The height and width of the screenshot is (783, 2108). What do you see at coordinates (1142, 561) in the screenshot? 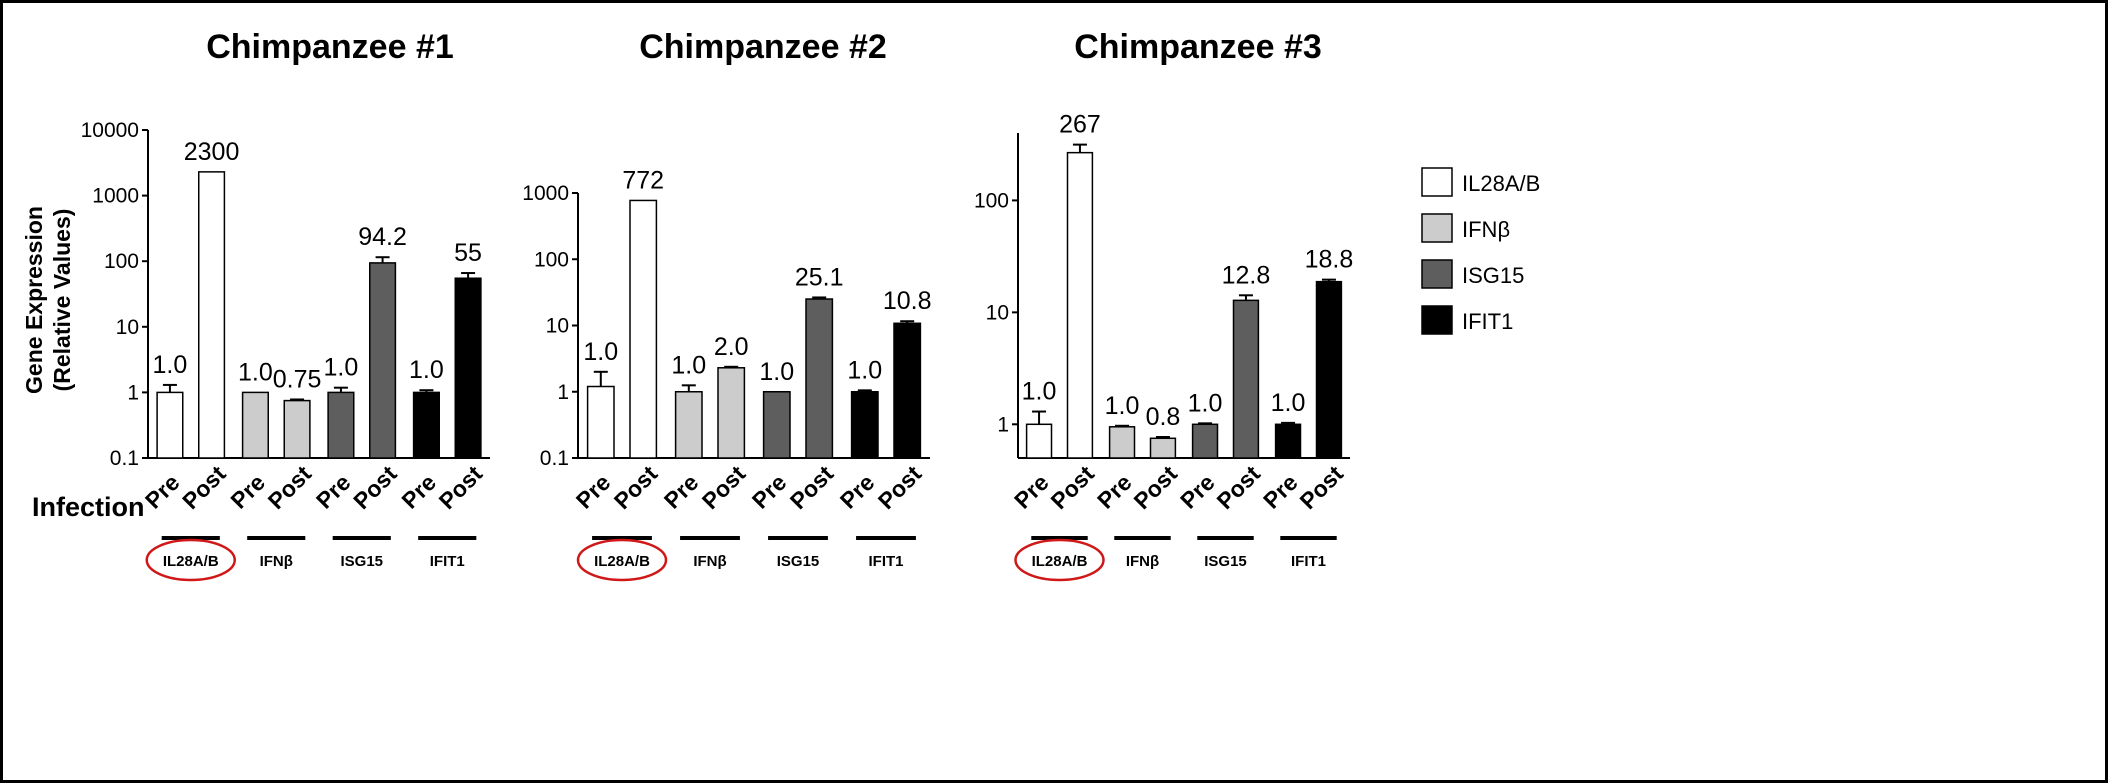
I see `category-label: IFNβ` at bounding box center [1142, 561].